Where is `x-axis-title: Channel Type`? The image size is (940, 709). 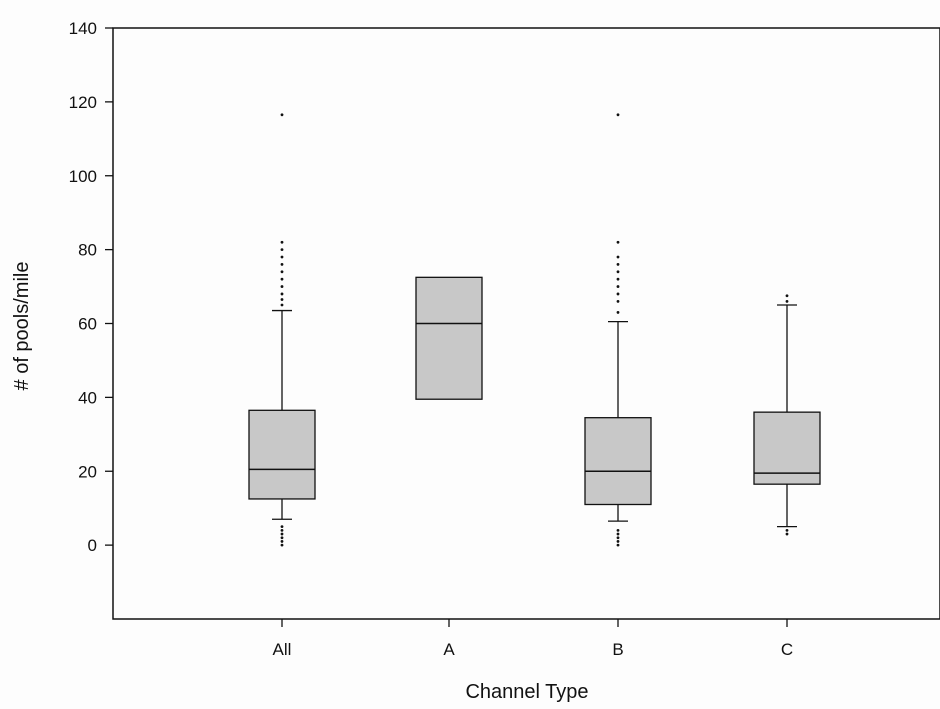 x-axis-title: Channel Type is located at coordinates (526, 692).